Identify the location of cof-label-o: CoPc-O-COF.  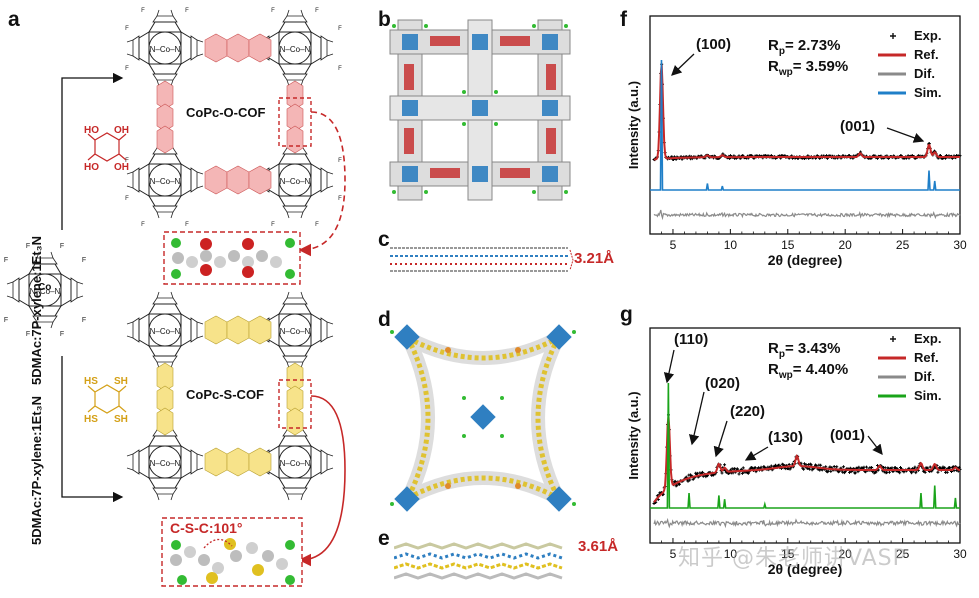
(226, 112).